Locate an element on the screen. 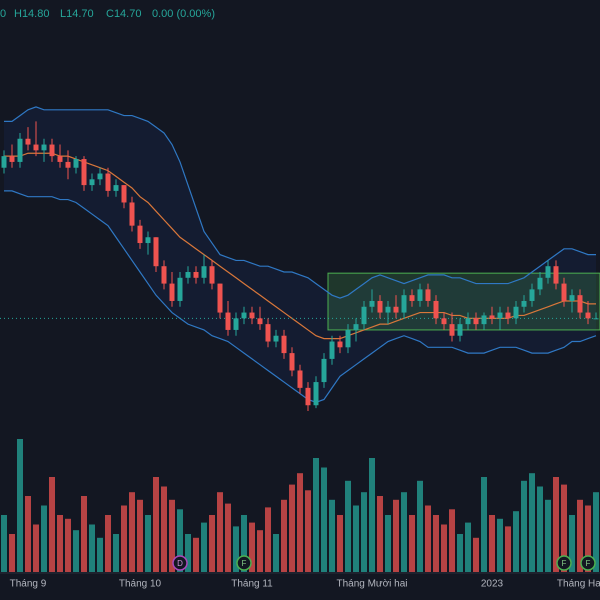 This screenshot has width=600, height=600. x-tick-label: Tháng Hai is located at coordinates (578, 584).